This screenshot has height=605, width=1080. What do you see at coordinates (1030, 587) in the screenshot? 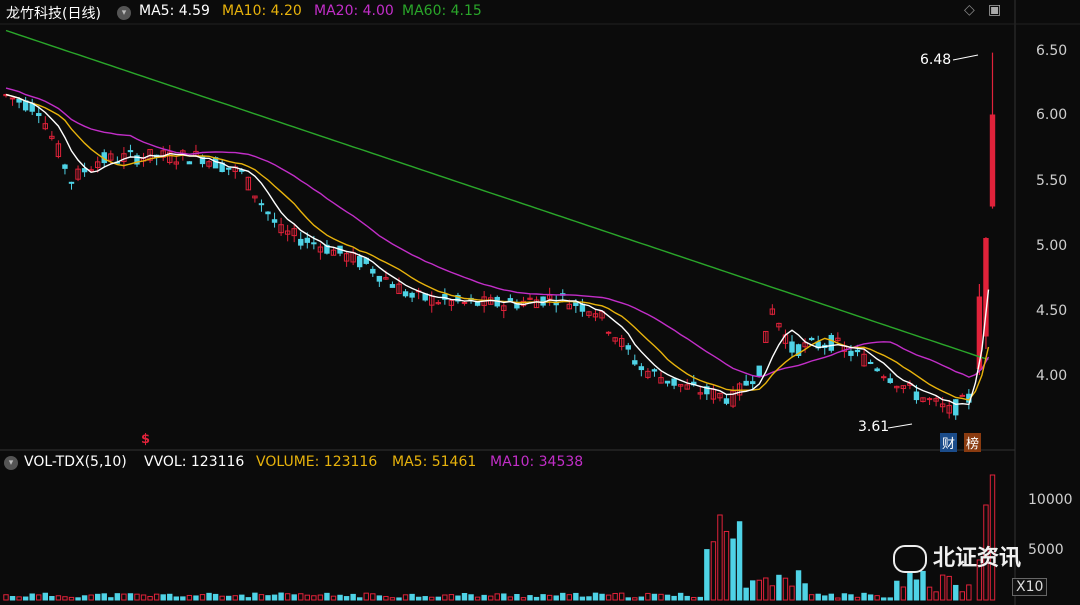
I see `zoom-button: X10` at bounding box center [1030, 587].